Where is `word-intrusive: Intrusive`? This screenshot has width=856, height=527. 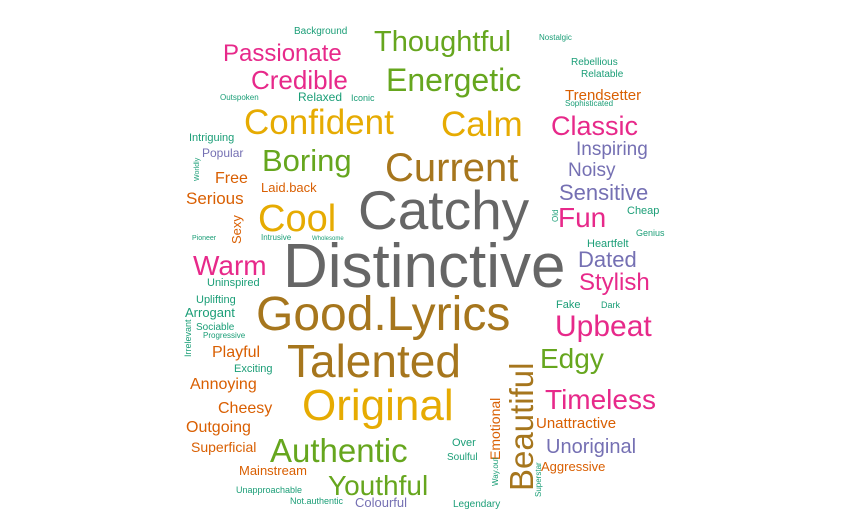
word-intrusive: Intrusive is located at coordinates (276, 237).